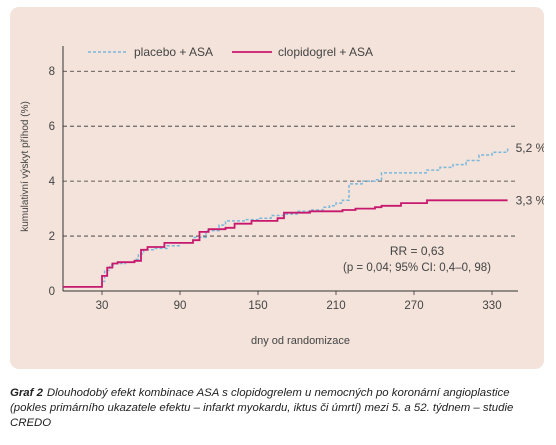  What do you see at coordinates (530, 200) in the screenshot?
I see `series-end-label-1: 3,3 %` at bounding box center [530, 200].